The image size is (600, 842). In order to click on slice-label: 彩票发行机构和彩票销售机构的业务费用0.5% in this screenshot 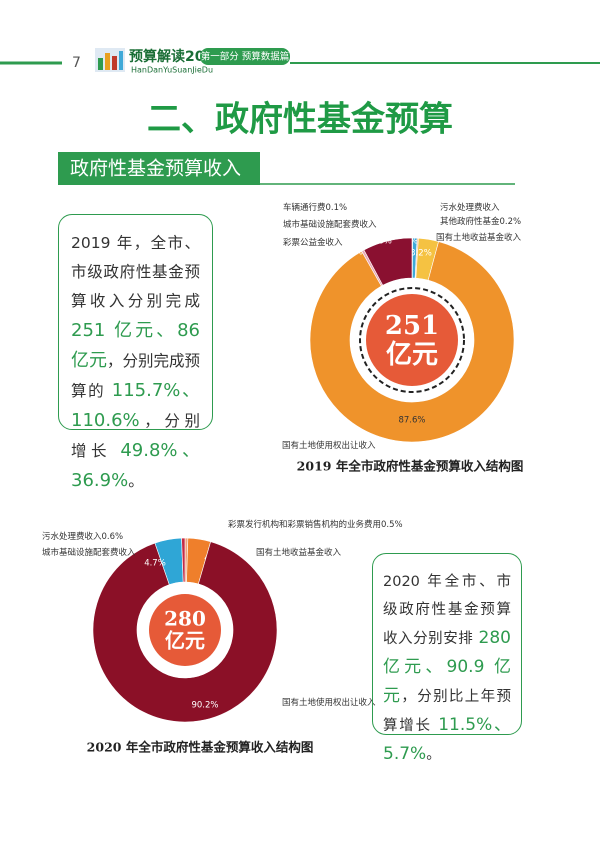, I will do `click(315, 524)`.